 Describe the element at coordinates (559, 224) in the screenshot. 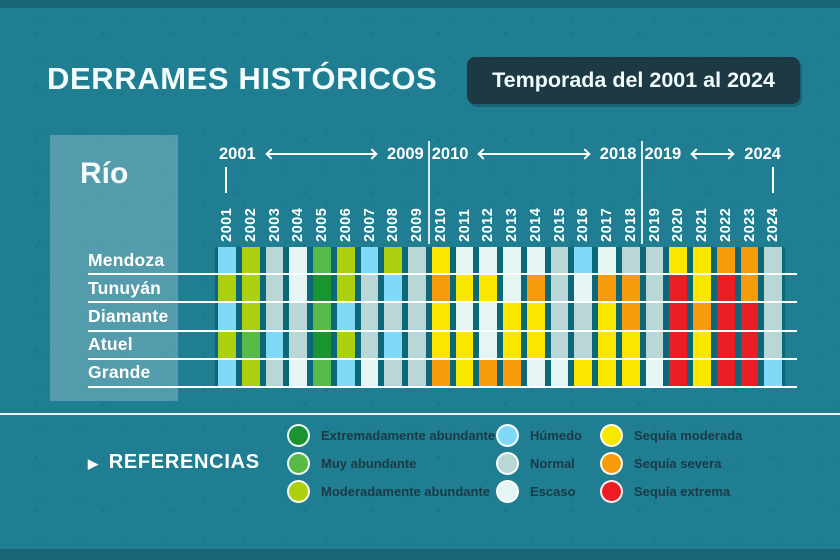

I see `year-label: 2015` at that location.